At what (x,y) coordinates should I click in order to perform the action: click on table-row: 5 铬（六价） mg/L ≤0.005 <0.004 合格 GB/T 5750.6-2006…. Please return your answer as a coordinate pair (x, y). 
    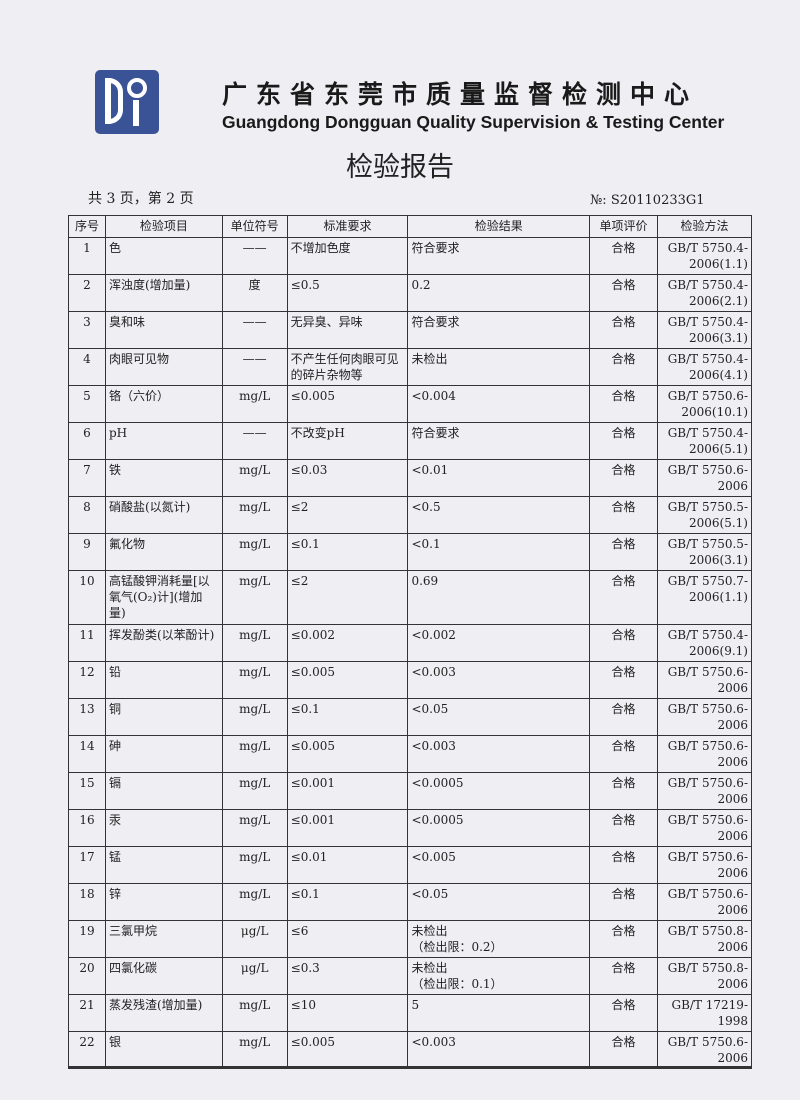
    Looking at the image, I should click on (410, 404).